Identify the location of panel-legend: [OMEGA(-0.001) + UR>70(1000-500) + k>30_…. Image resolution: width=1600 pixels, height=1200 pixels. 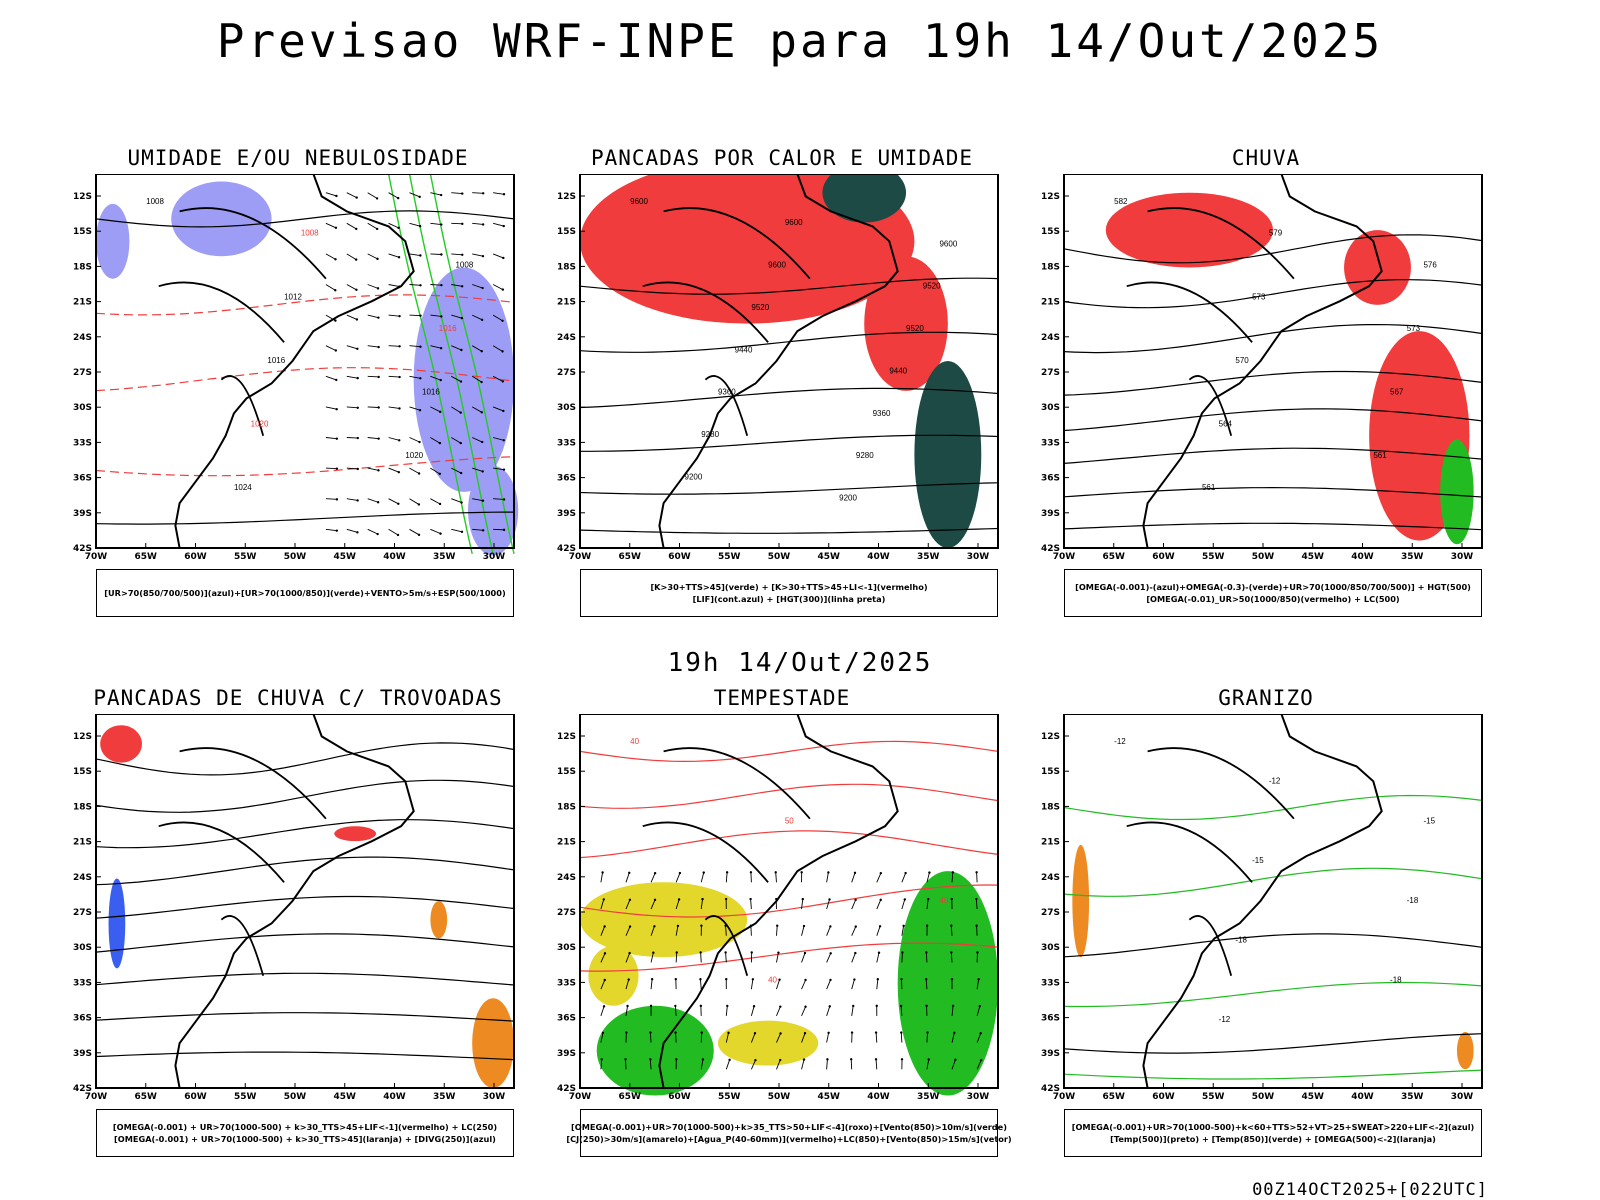
(305, 1133).